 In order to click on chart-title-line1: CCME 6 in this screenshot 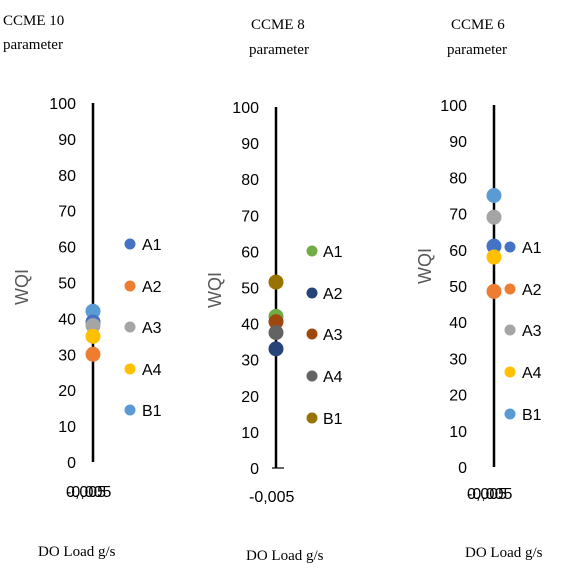, I will do `click(478, 25)`.